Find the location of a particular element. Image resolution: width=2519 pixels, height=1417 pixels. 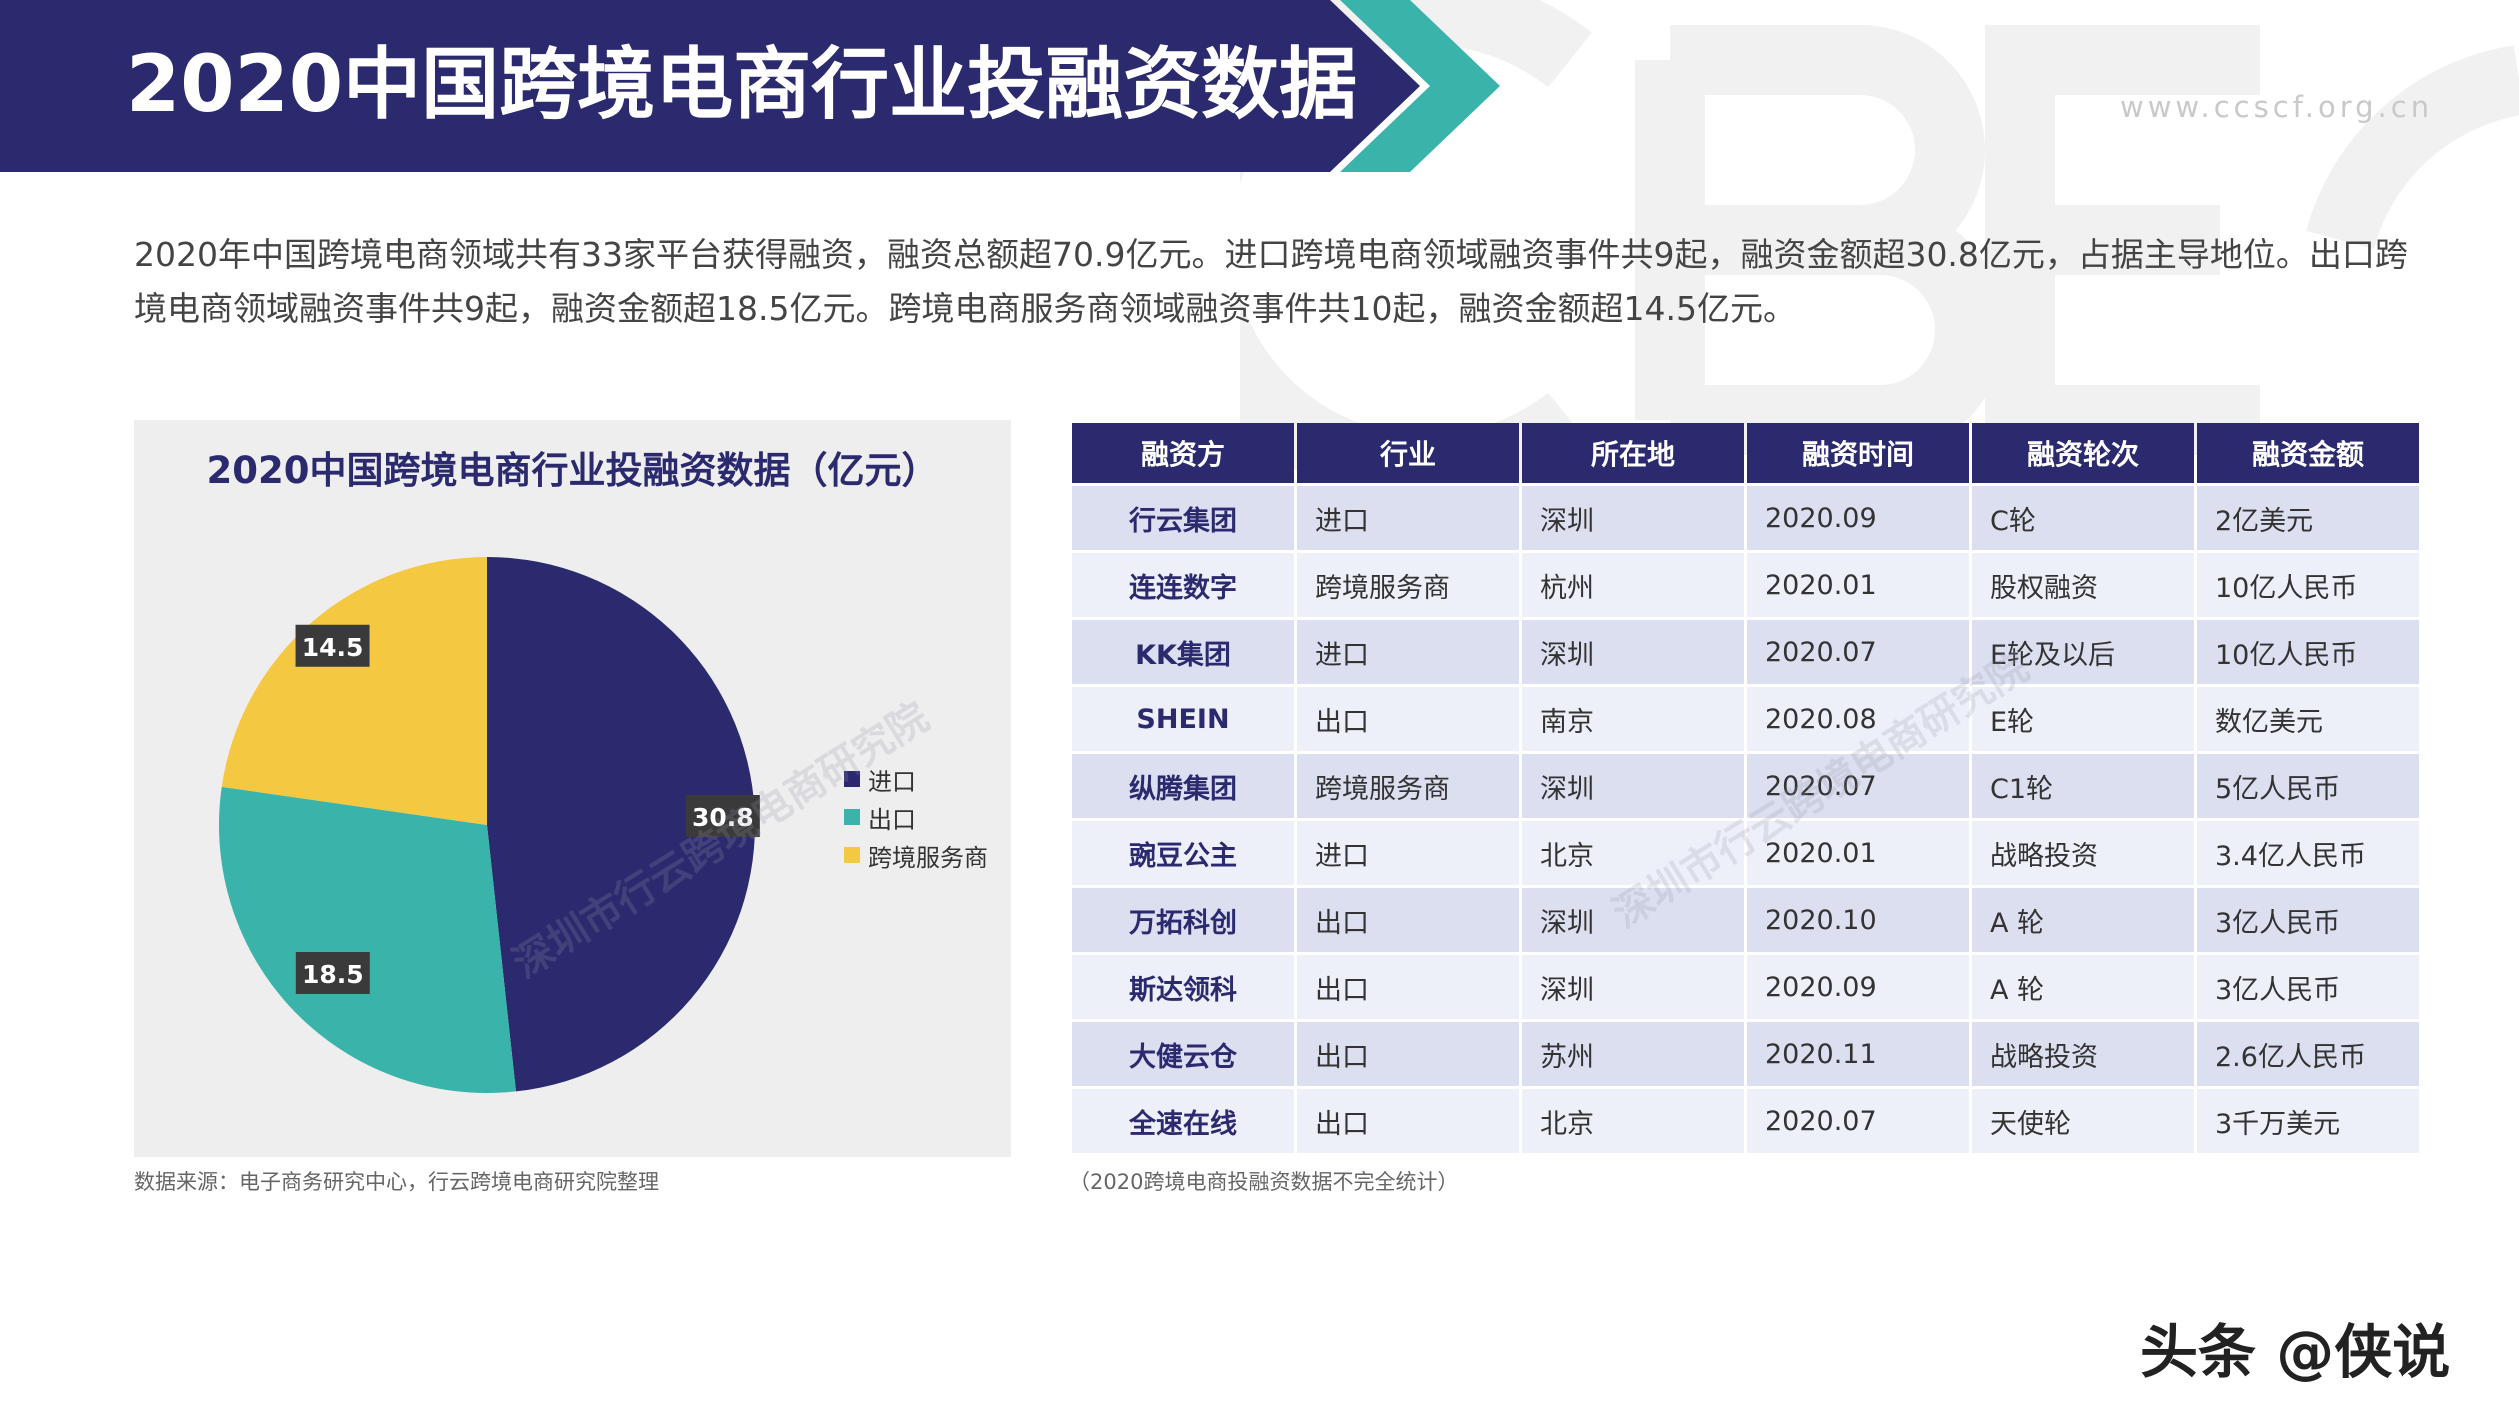

cell-location: 杭州 is located at coordinates (1633, 585).